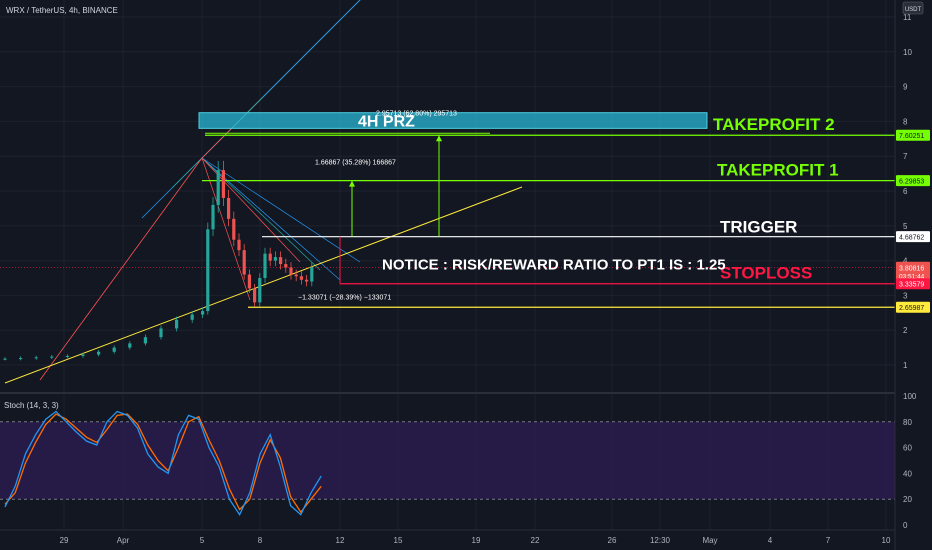 This screenshot has width=932, height=550. Describe the element at coordinates (260, 540) in the screenshot. I see `time-tick-label: 8` at that location.